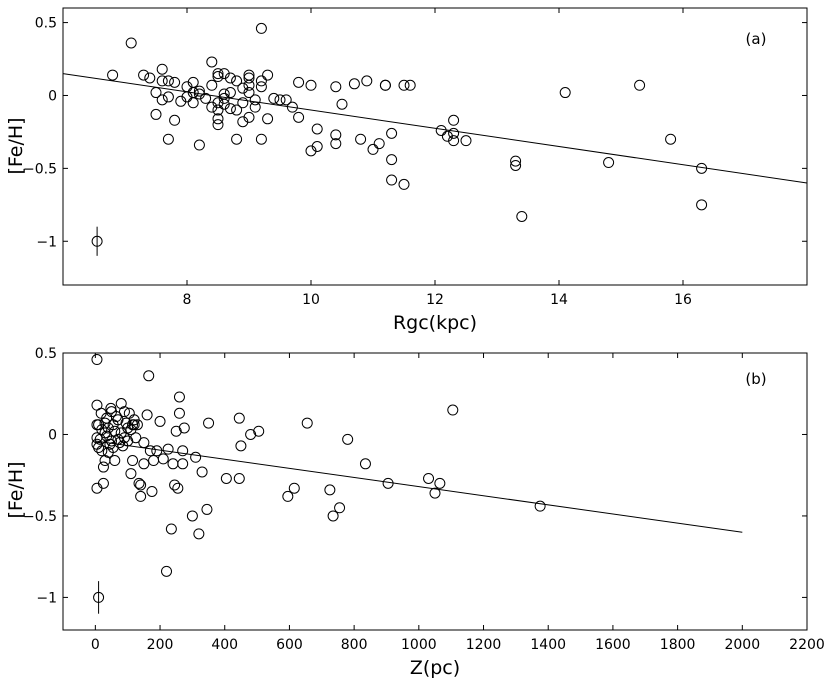 This screenshot has height=686, width=830. Describe the element at coordinates (46, 354) in the screenshot. I see `panel-b-ytick-label: 0.5` at that location.